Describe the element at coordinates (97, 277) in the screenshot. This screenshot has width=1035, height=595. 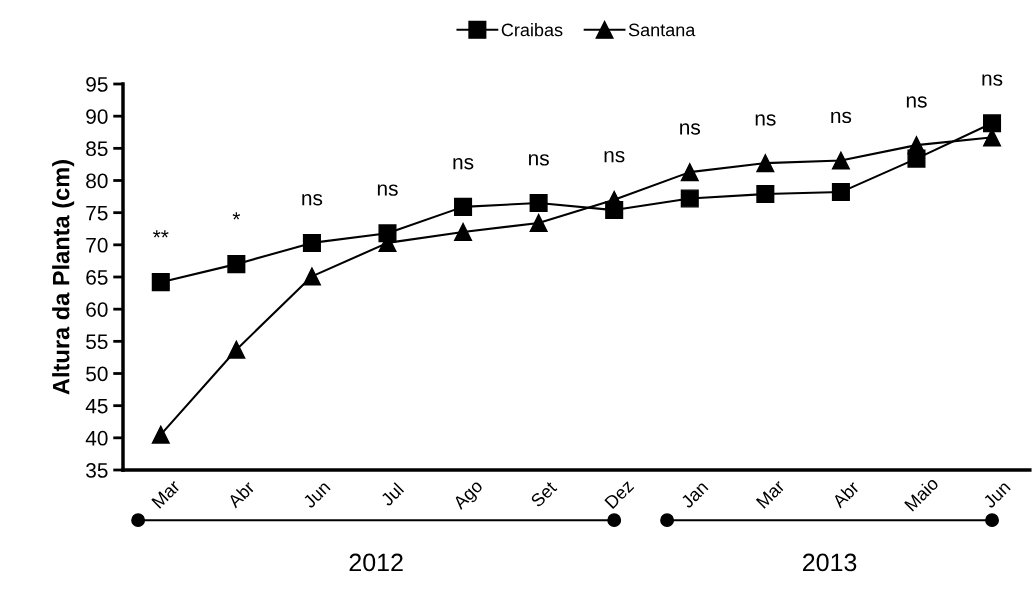
I see `y-tick-label: 65` at that location.